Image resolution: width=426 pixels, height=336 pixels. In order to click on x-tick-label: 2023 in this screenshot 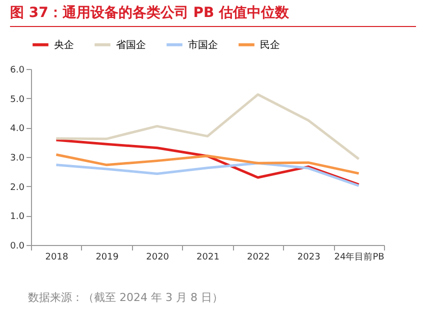, I will do `click(308, 257)`.